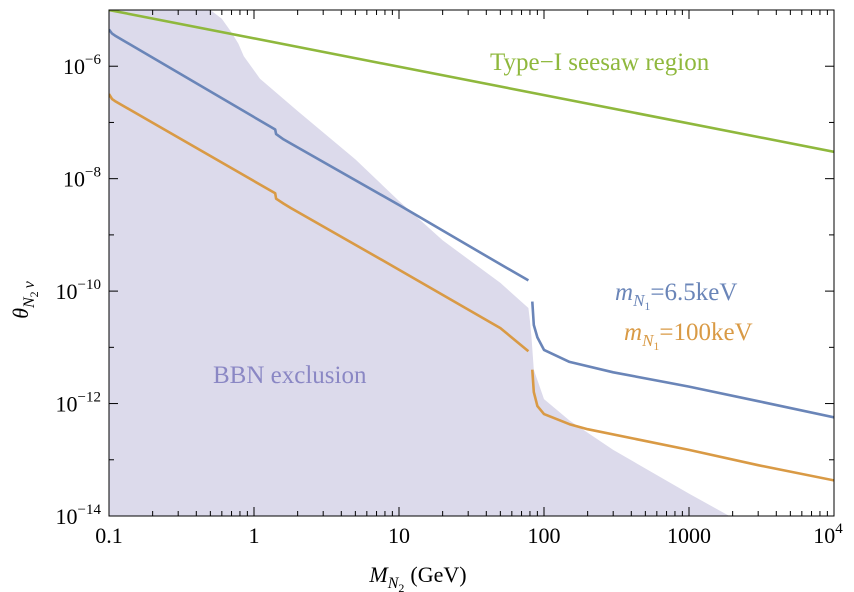 This screenshot has height=592, width=854. Describe the element at coordinates (78, 403) in the screenshot. I see `y-tick-label: 10⁻¹²` at that location.